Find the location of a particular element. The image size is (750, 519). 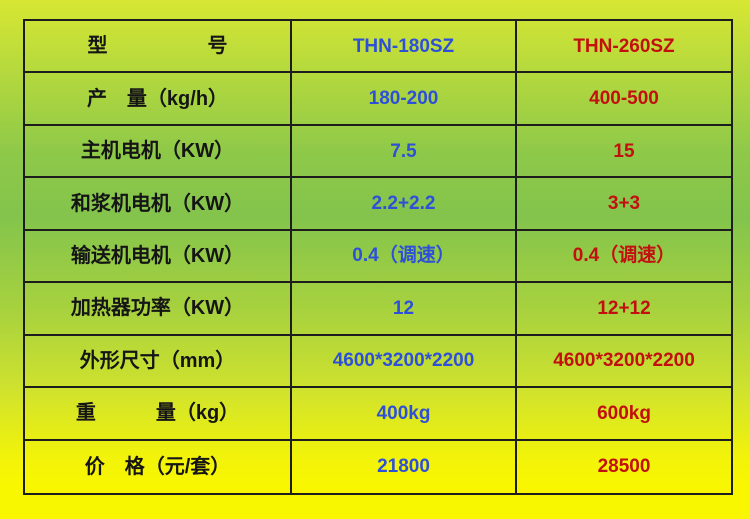

model2-value-cell: 4600*3200*2200 is located at coordinates (624, 362).